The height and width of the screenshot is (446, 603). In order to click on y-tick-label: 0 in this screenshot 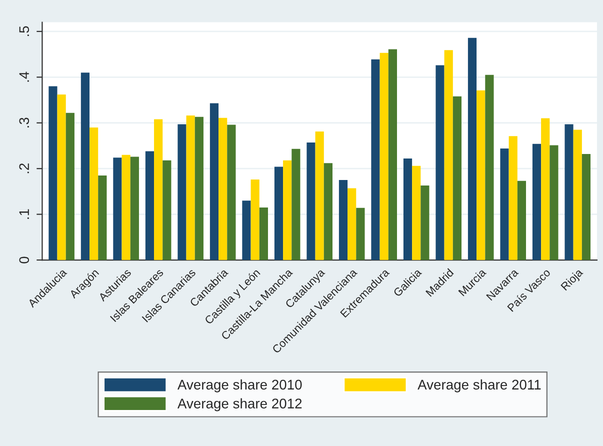, I will do `click(24, 260)`.